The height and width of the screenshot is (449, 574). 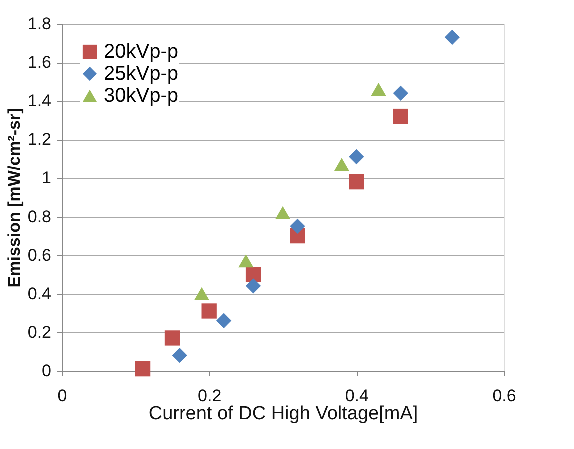 What do you see at coordinates (141, 74) in the screenshot?
I see `legend-label: 25kVp-p` at bounding box center [141, 74].